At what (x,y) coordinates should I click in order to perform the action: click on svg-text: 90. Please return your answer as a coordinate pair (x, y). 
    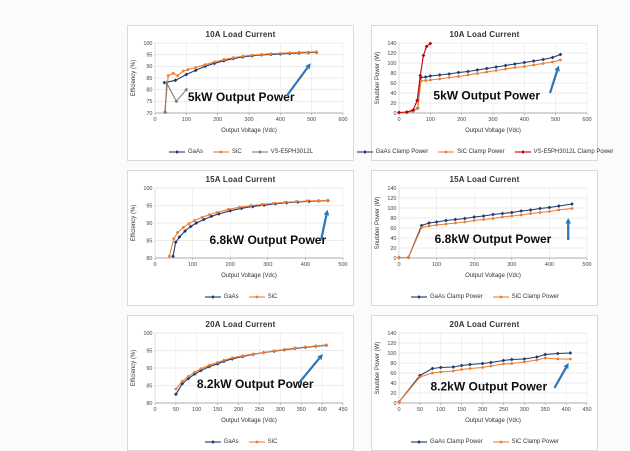
    Looking at the image, I should click on (149, 369).